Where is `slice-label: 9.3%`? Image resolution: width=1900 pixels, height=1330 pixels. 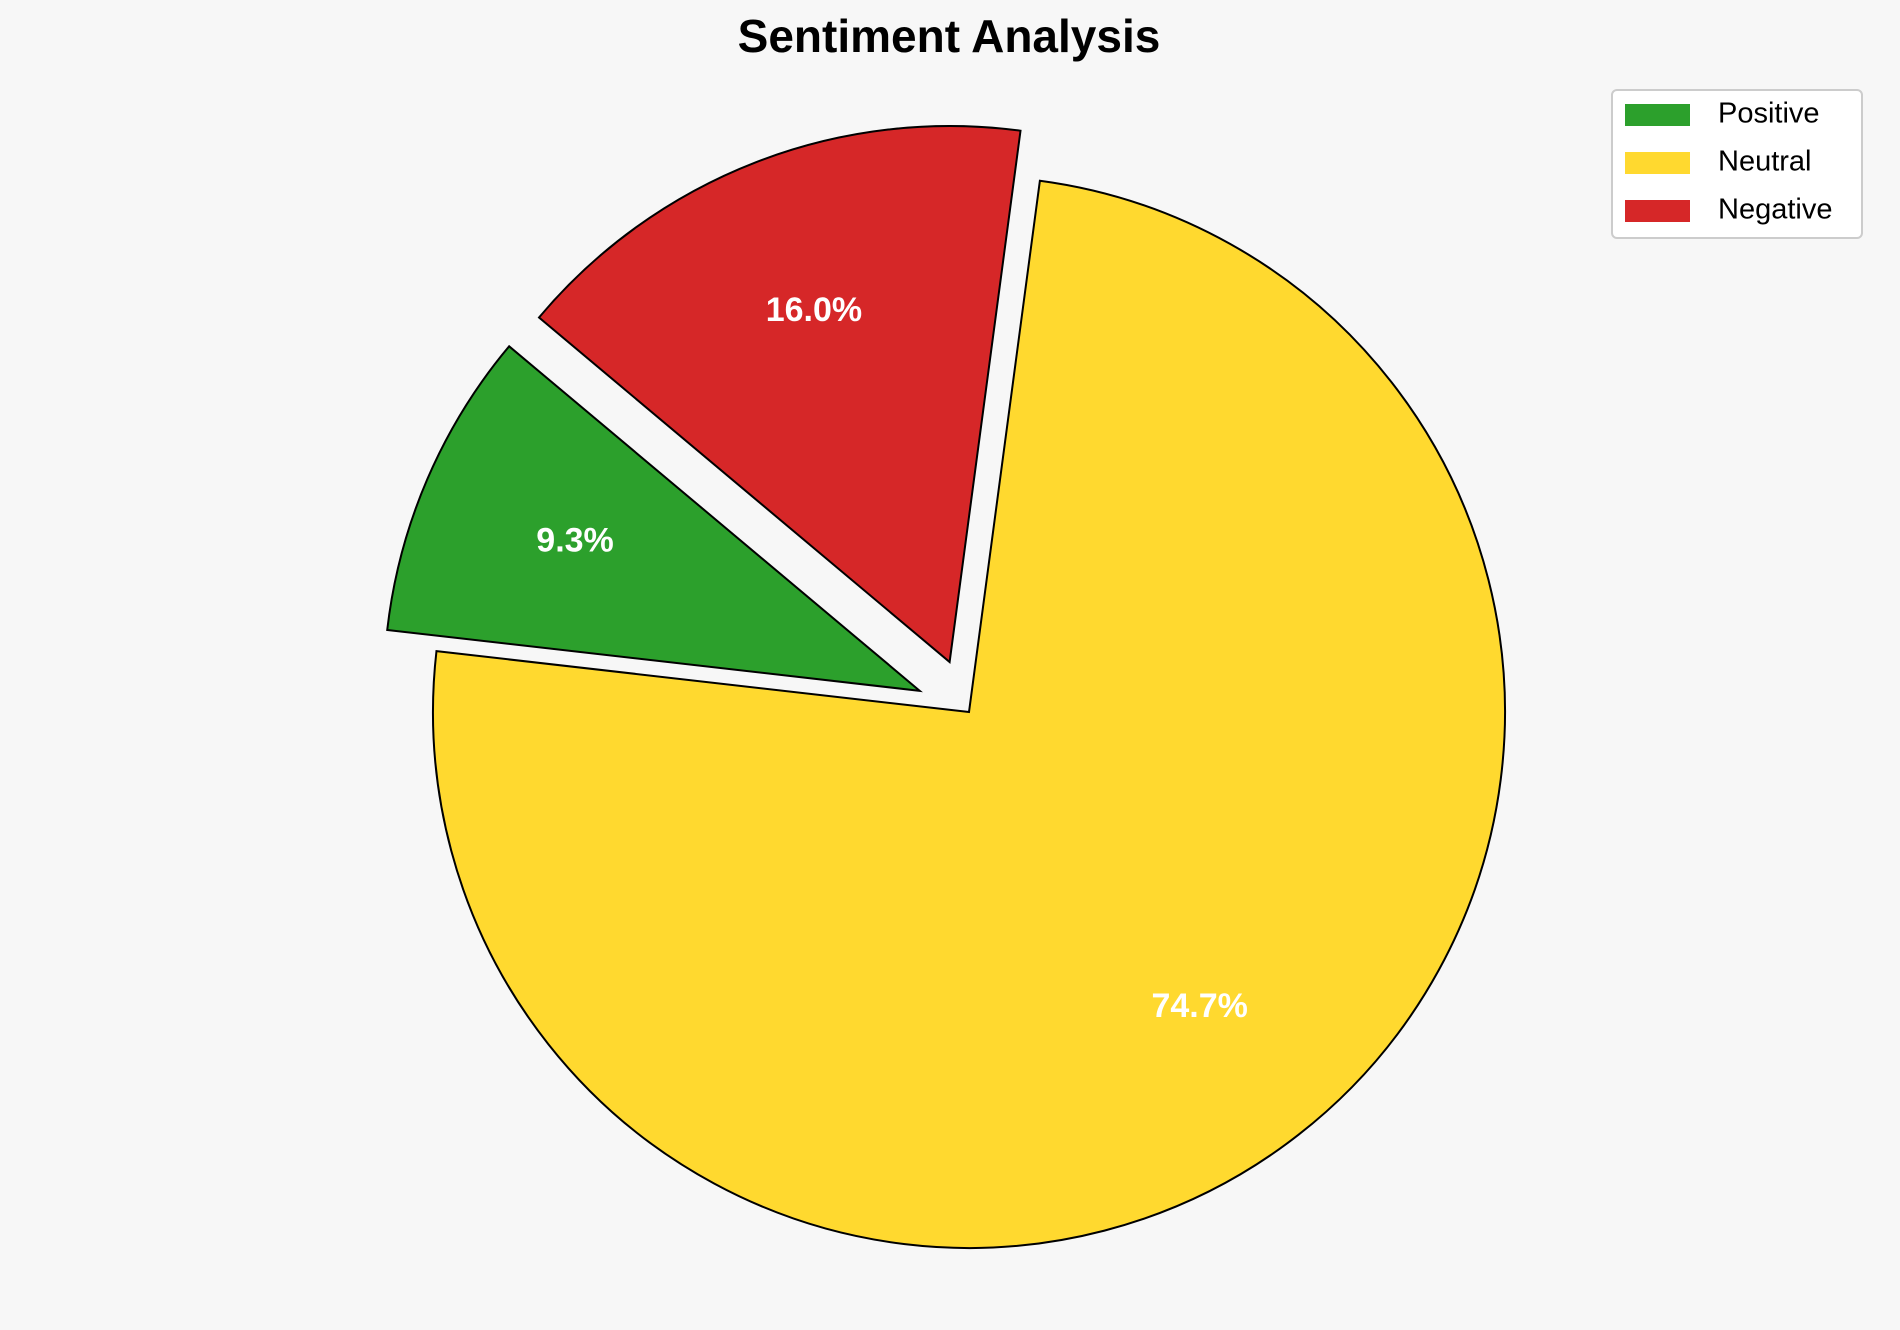 slice-label: 9.3% is located at coordinates (575, 541).